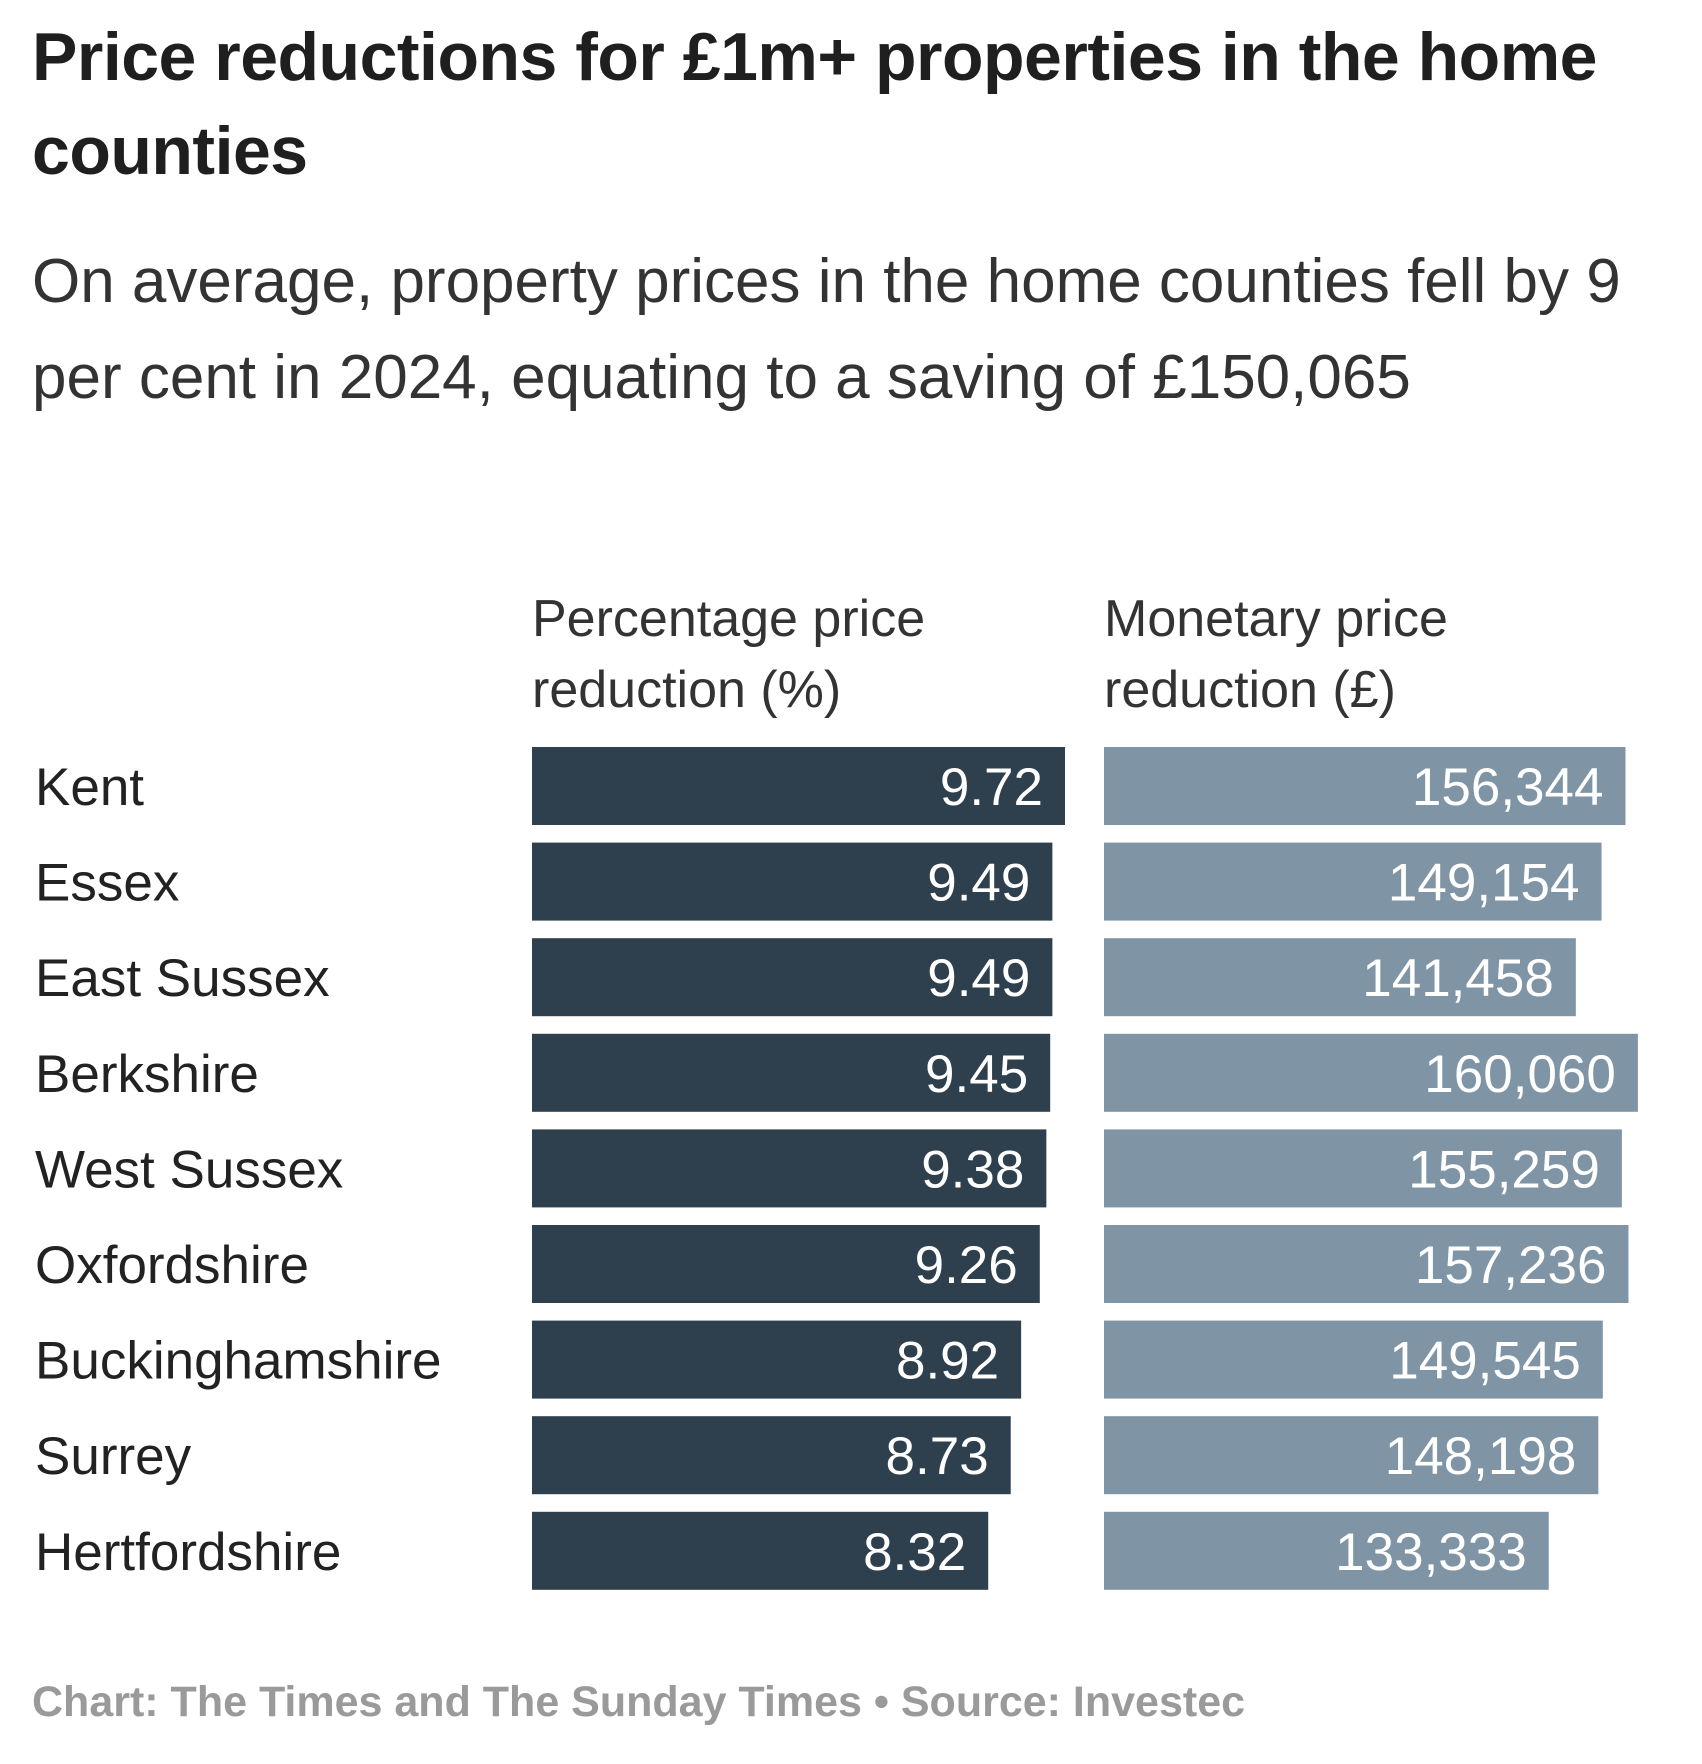 This screenshot has height=1764, width=1702. What do you see at coordinates (172, 1265) in the screenshot?
I see `category-label: Oxfordshire` at bounding box center [172, 1265].